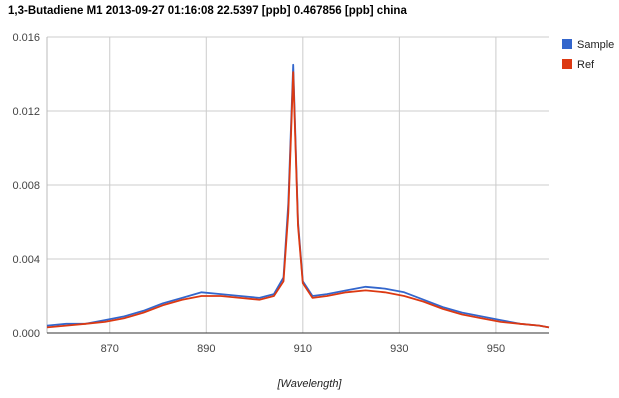  I want to click on y-axis-ticks: 0.000 0.004 0.008 0.012 0.016, so click(26, 186).